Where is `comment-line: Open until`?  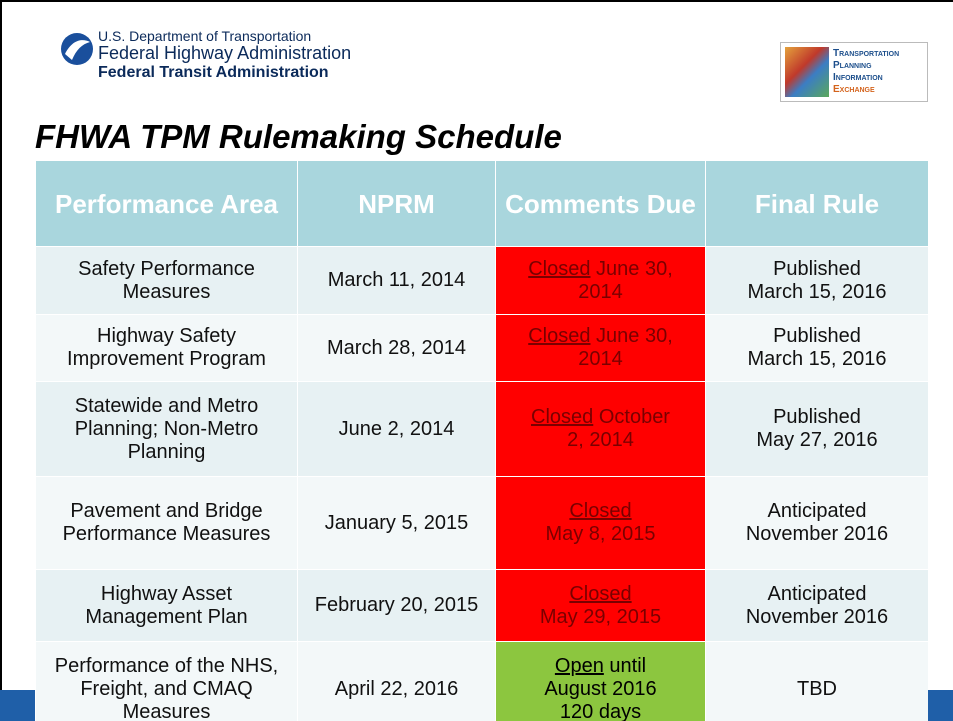
comment-line: Open until is located at coordinates (600, 666).